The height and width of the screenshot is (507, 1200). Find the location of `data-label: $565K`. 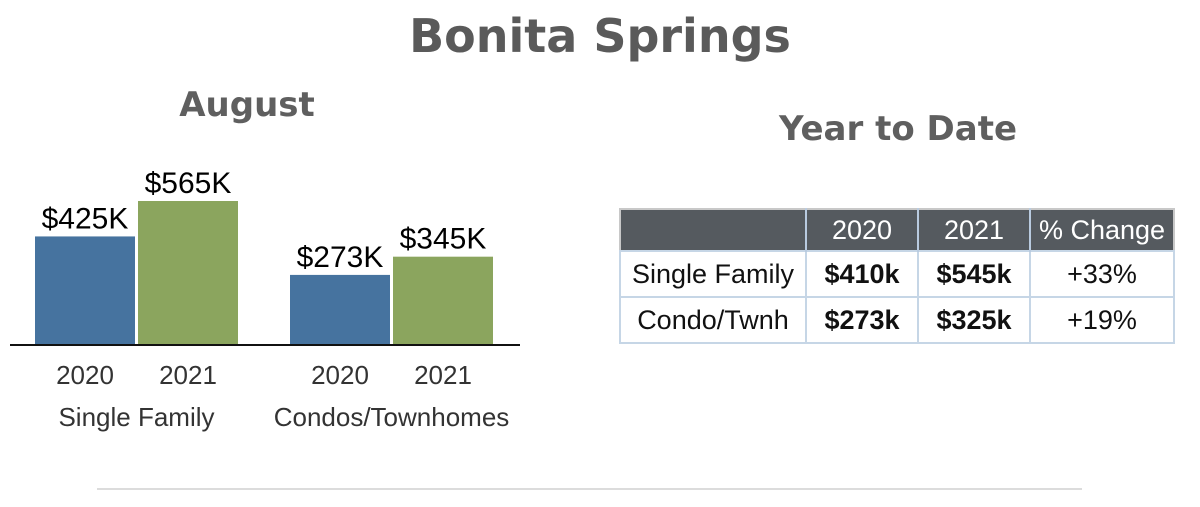

data-label: $565K is located at coordinates (188, 183).